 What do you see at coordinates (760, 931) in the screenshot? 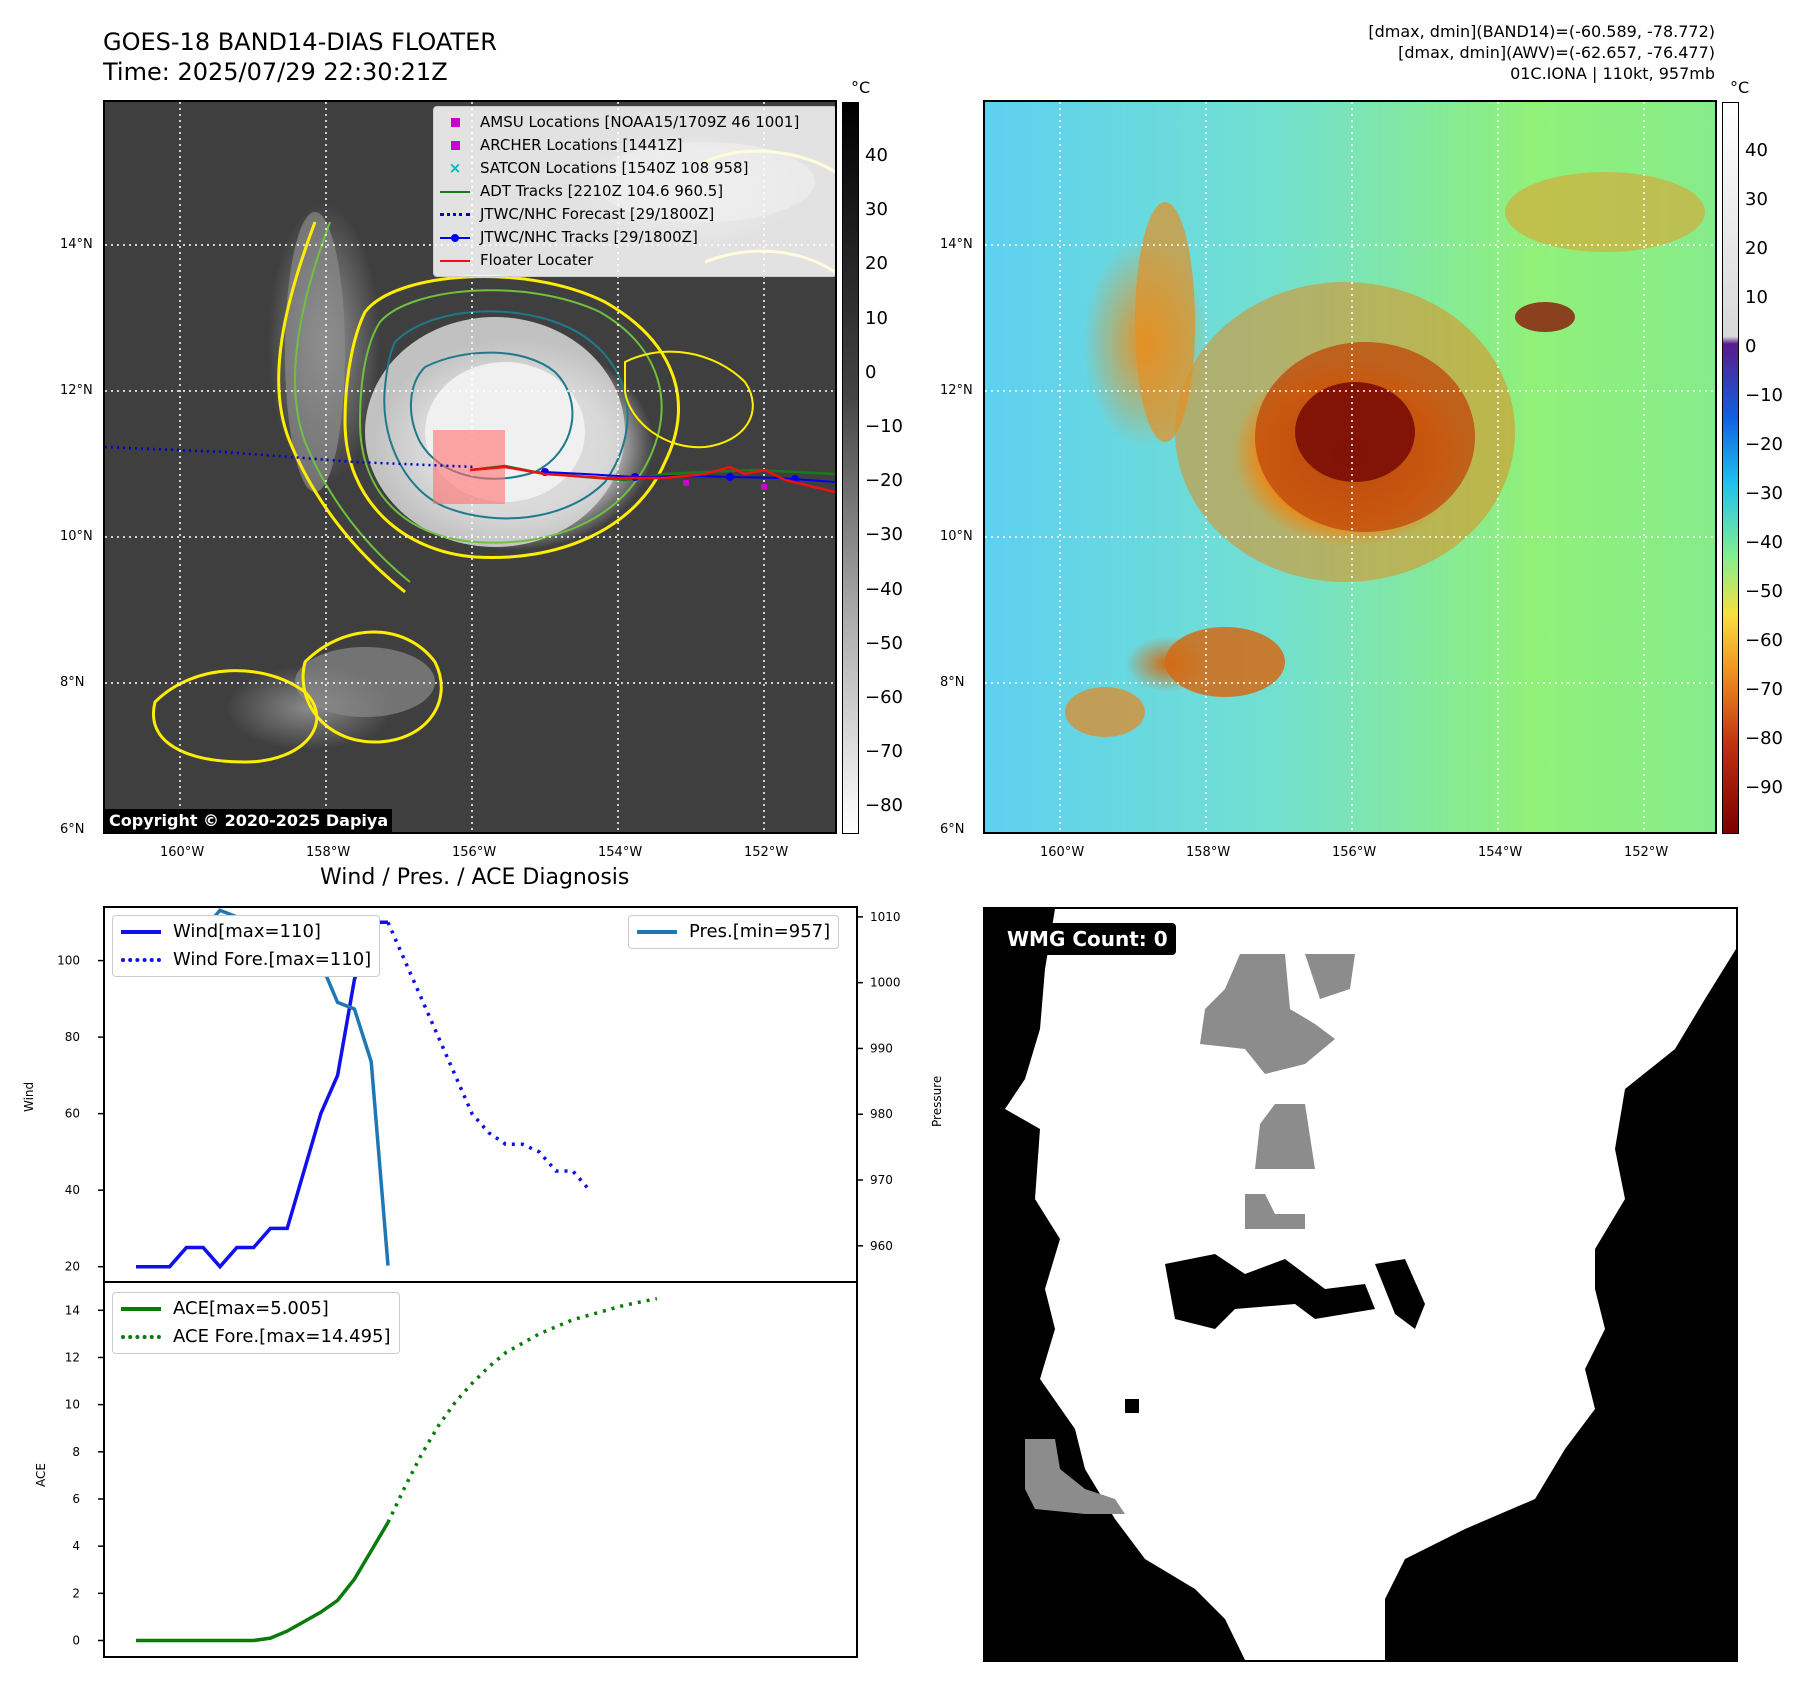
I see `pressure-legend-label: Pres.[min=957]` at bounding box center [760, 931].